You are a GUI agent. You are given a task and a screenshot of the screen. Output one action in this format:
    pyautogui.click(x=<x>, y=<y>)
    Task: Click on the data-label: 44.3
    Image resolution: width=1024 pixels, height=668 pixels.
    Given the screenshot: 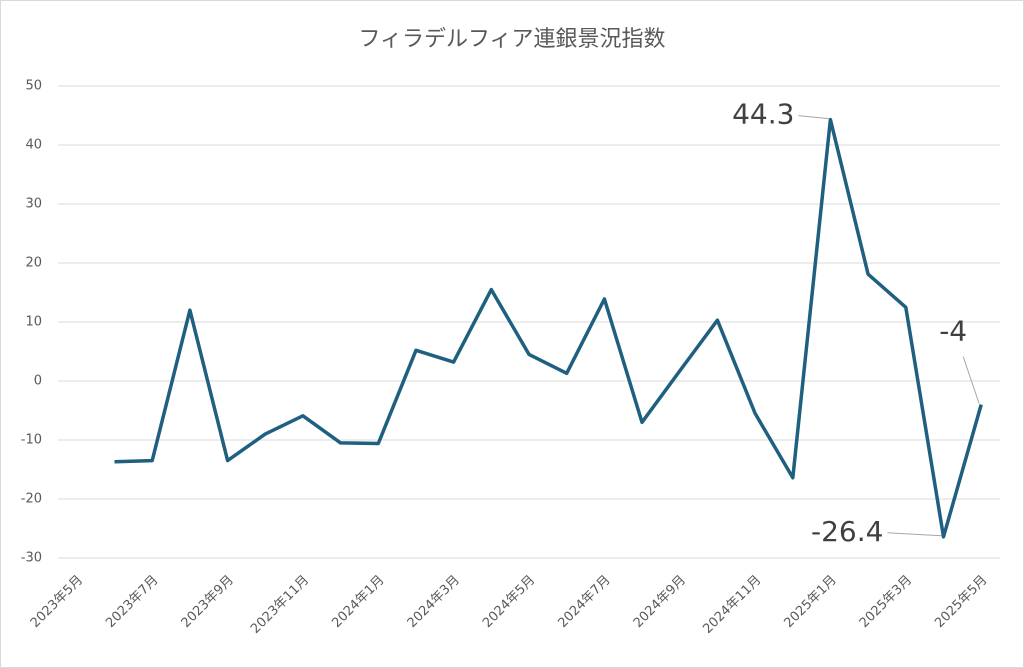 What is the action you would take?
    pyautogui.click(x=763, y=114)
    